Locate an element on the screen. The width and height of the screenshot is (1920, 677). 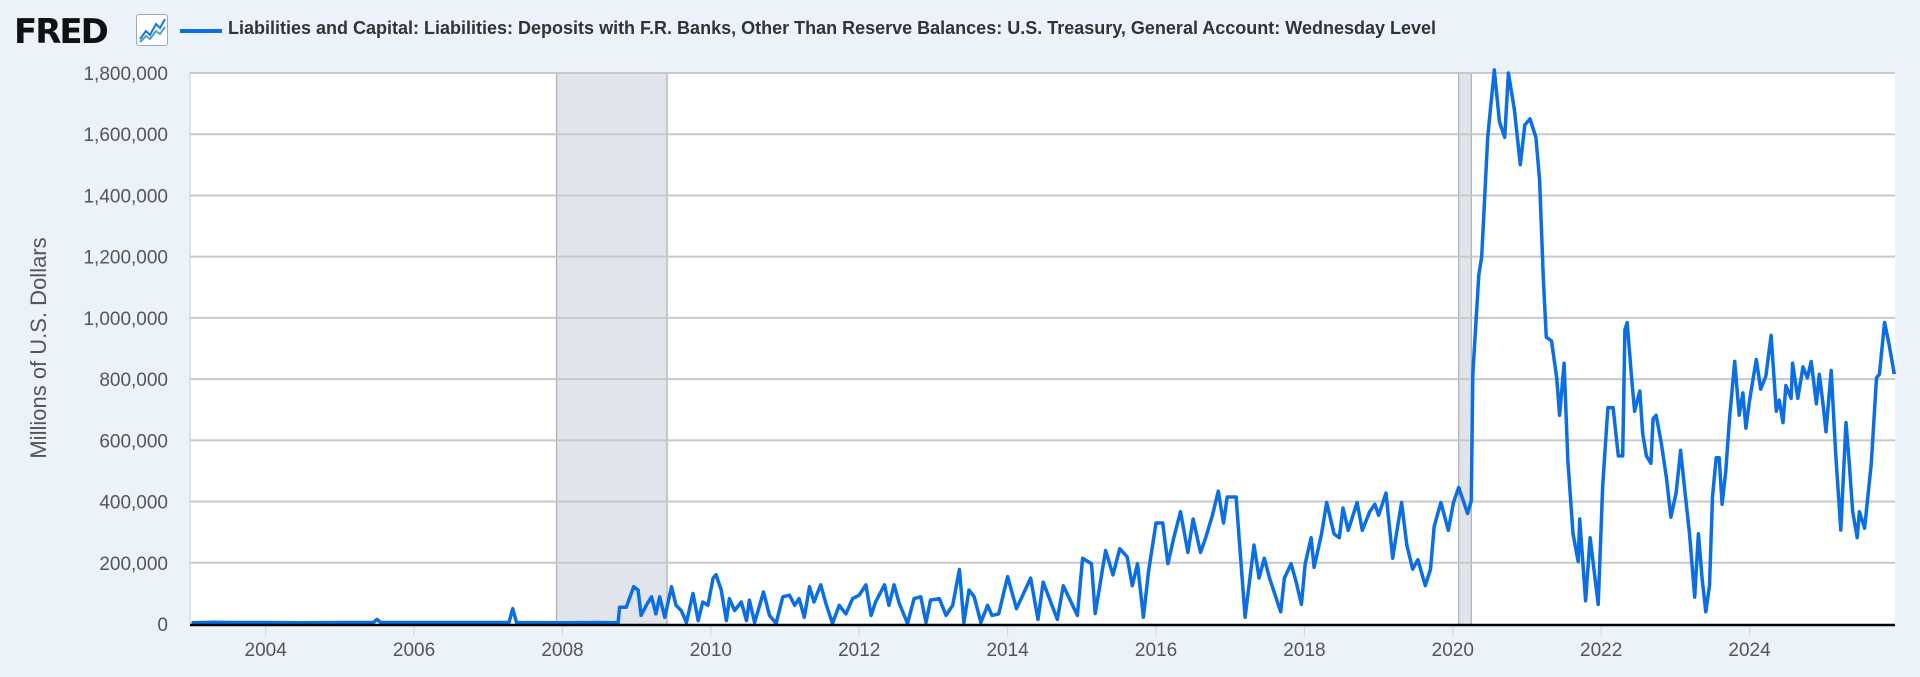
x-tick-label: 2024 is located at coordinates (1749, 650).